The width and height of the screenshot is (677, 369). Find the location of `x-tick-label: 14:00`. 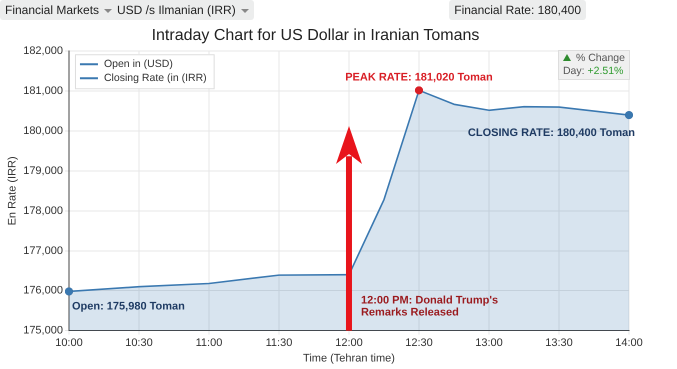

x-tick-label: 14:00 is located at coordinates (629, 343).